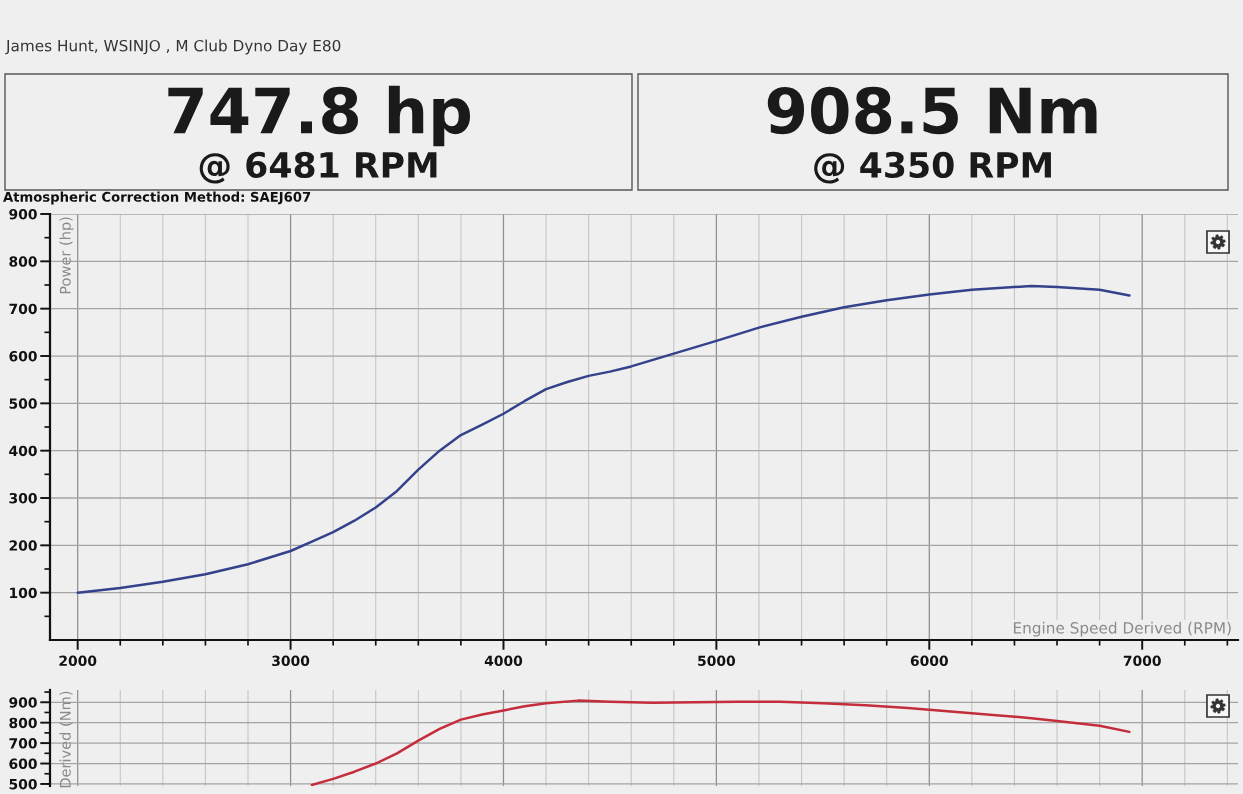  What do you see at coordinates (717, 661) in the screenshot?
I see `x-tick-label: 5000` at bounding box center [717, 661].